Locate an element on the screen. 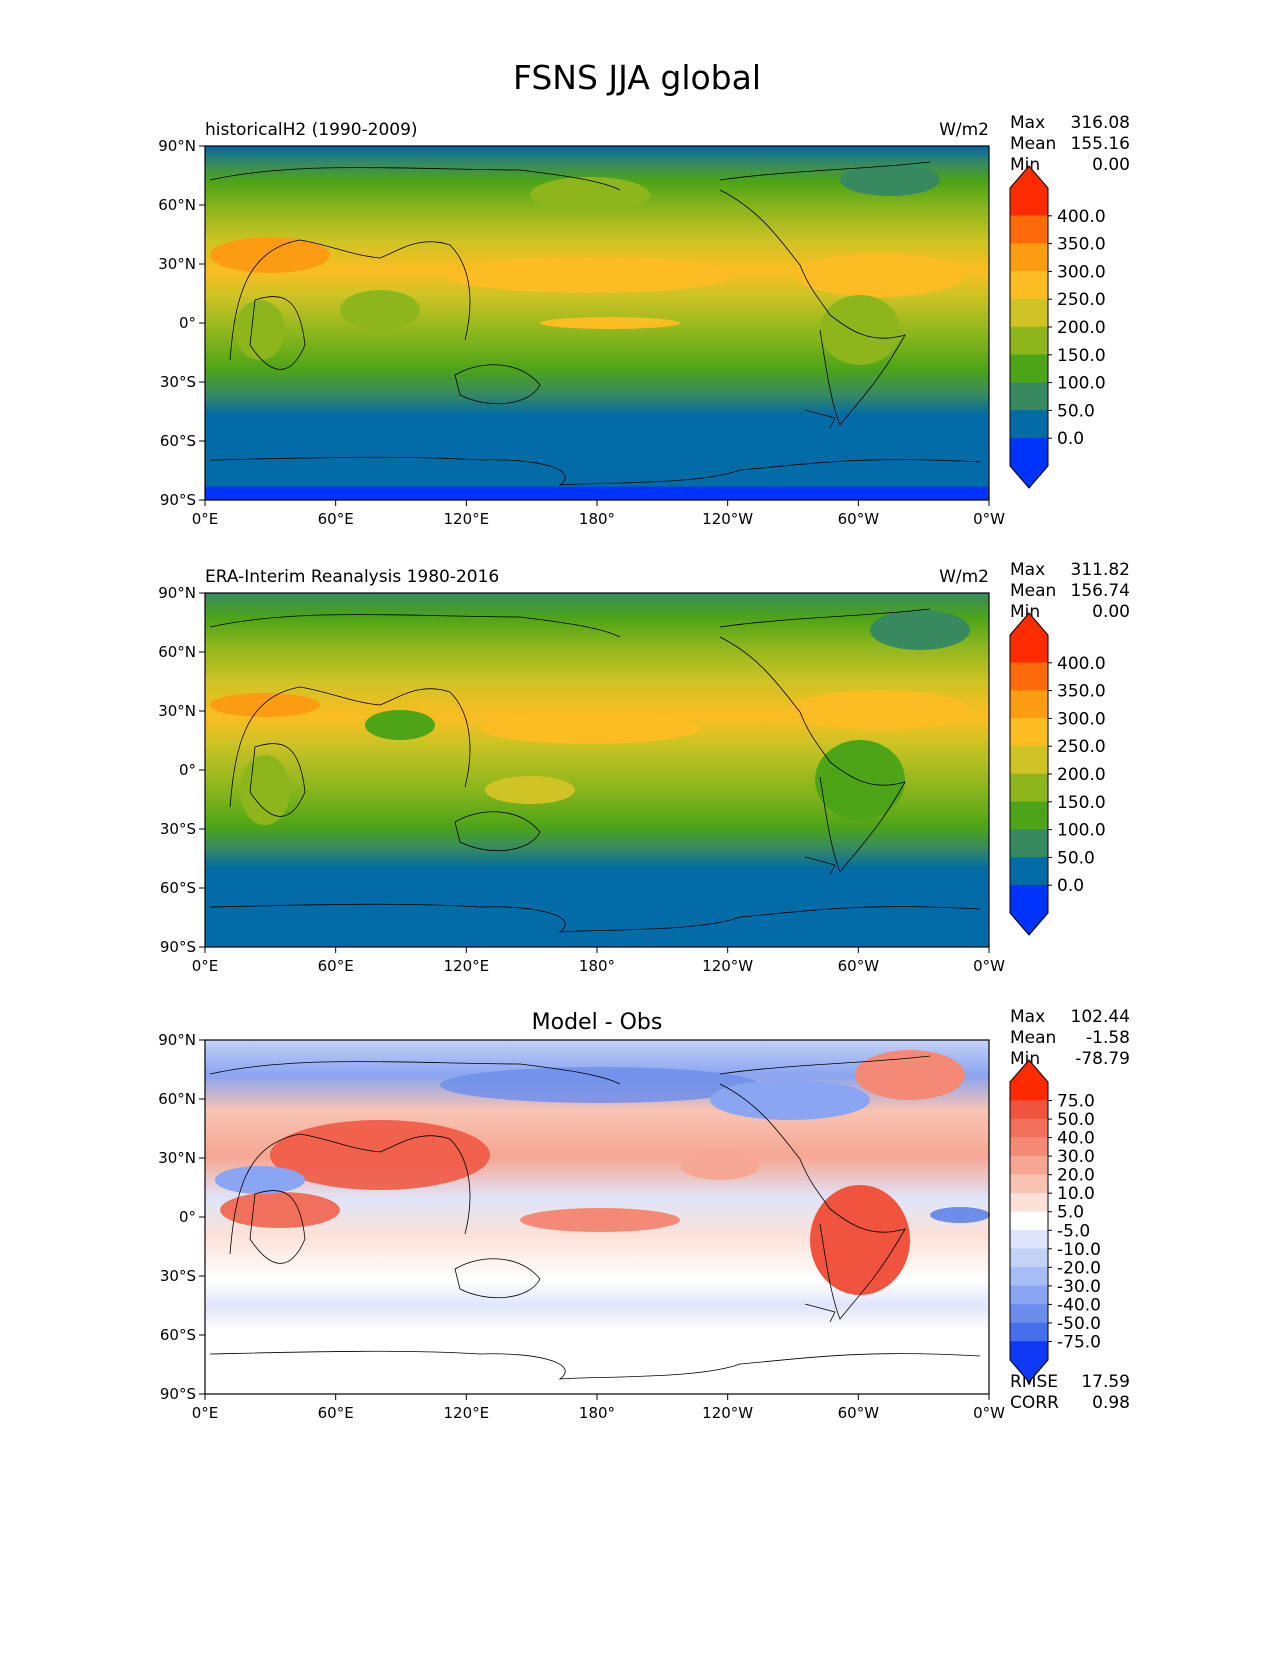 Image resolution: width=1275 pixels, height=1654 pixels. panel-2-units: W/m2 is located at coordinates (964, 577).